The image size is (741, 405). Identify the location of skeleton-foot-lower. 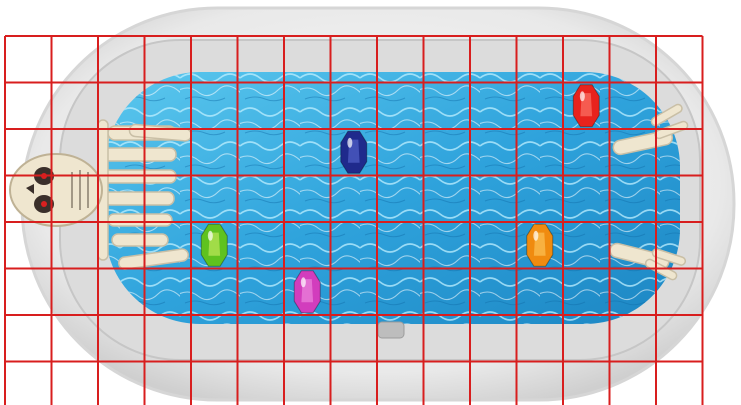
(648, 261).